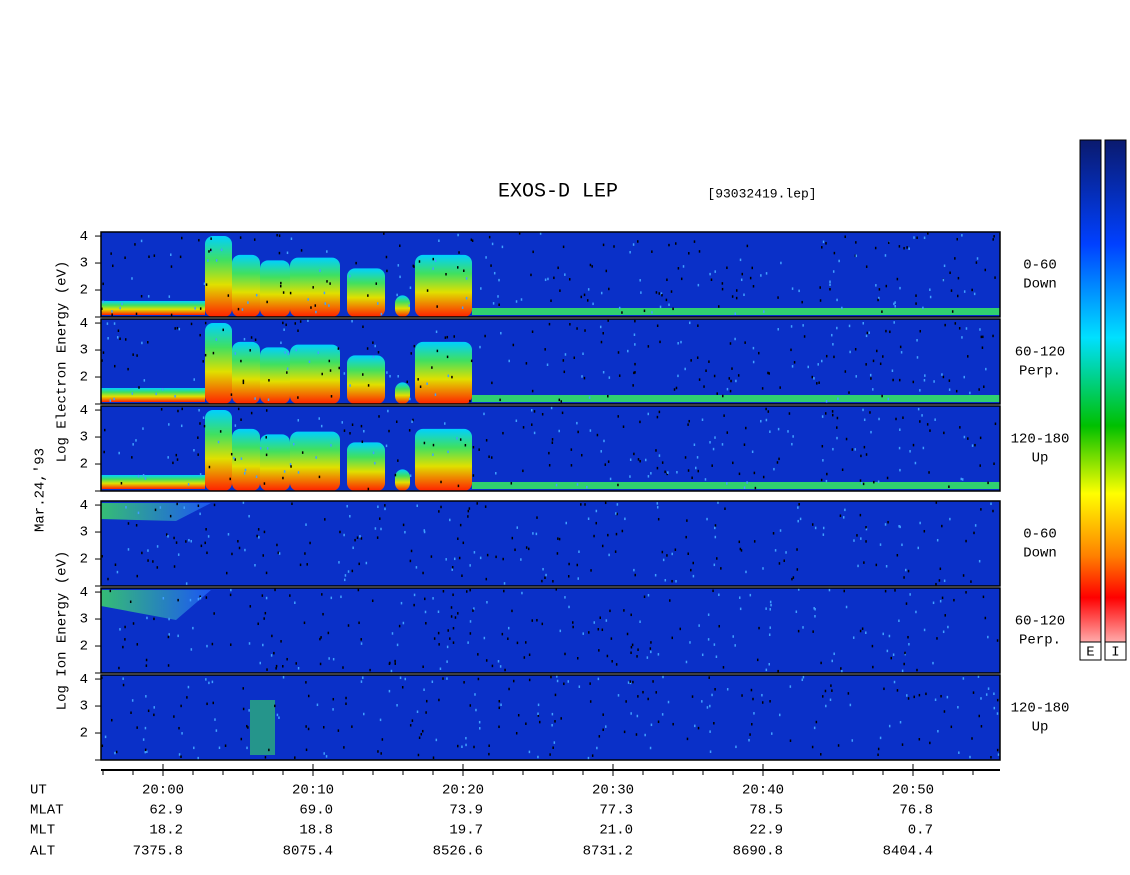 This screenshot has height=875, width=1130. Describe the element at coordinates (153, 308) in the screenshot. I see `low-energy-band` at that location.